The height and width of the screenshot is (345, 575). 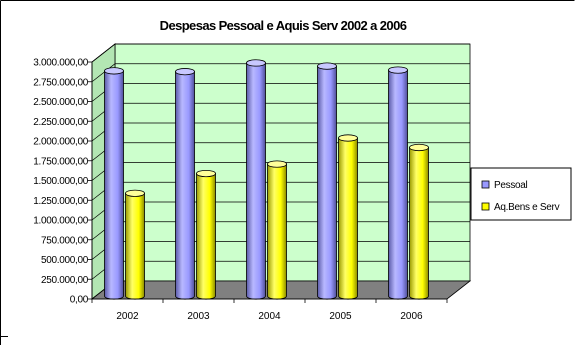 What do you see at coordinates (485, 206) in the screenshot?
I see `legend-swatch-aq-bens-serv` at bounding box center [485, 206].